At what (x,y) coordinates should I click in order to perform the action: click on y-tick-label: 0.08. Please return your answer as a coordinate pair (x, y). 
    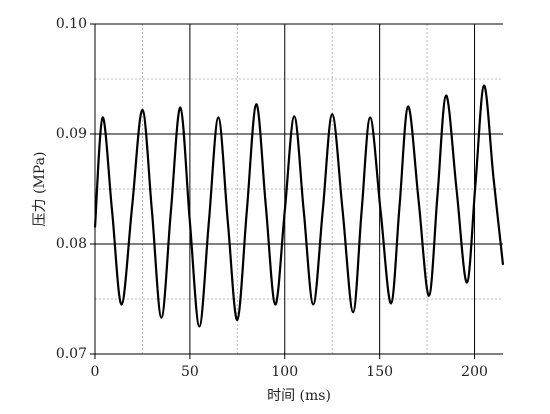
    Looking at the image, I should click on (71, 244).